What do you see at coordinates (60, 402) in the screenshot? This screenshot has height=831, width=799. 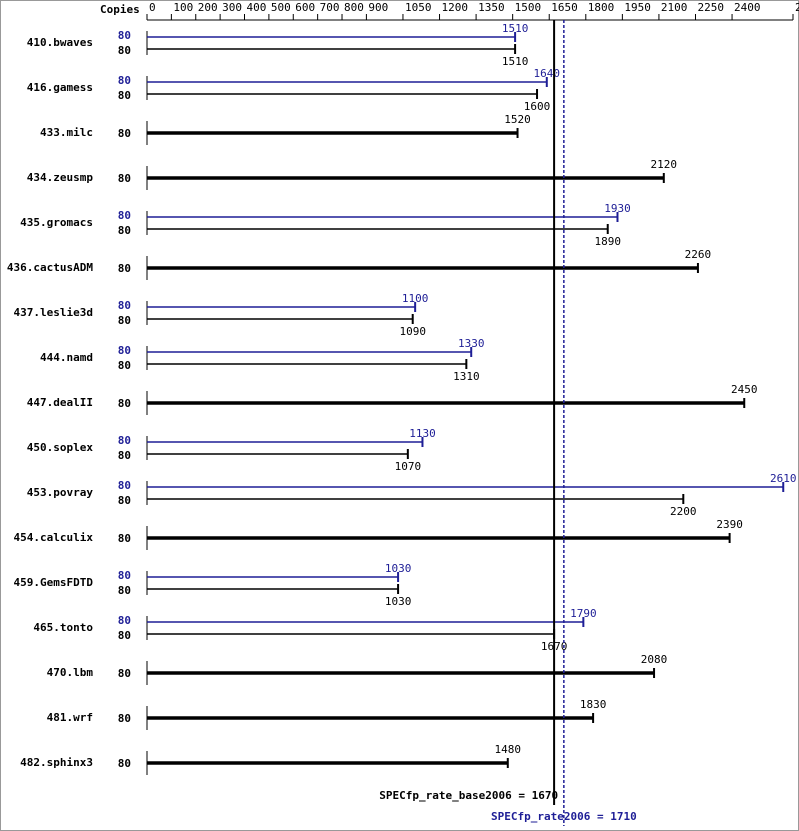 I see `category-label: 447.dealII` at bounding box center [60, 402].